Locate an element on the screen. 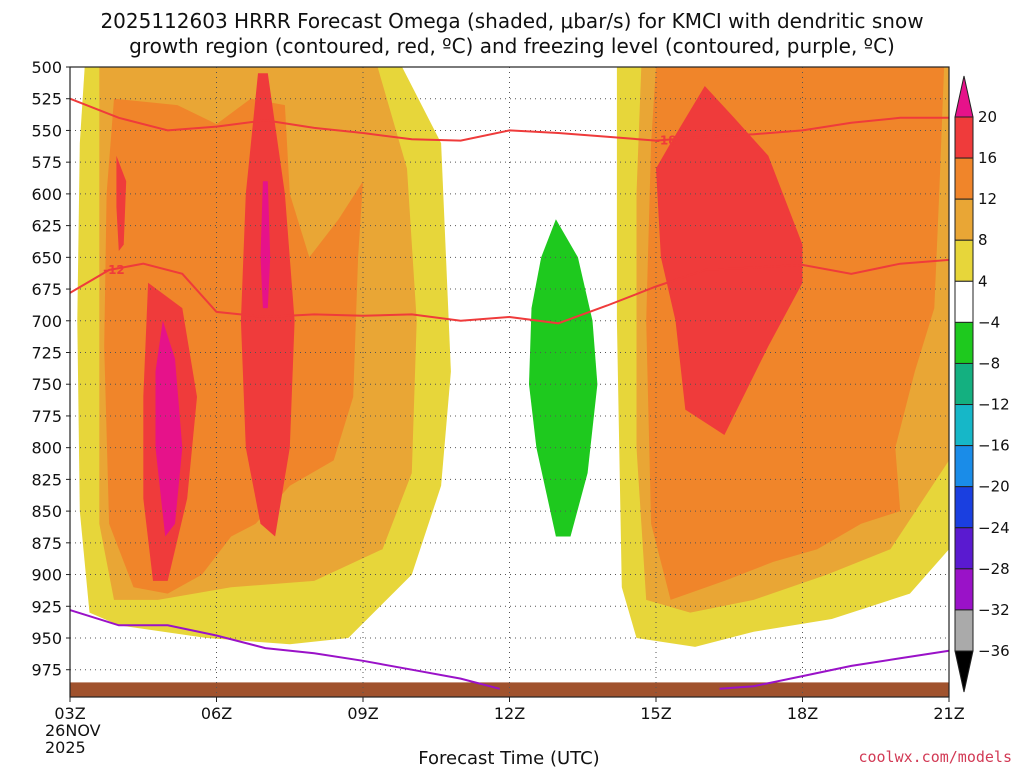  colorbar-top-cap is located at coordinates (964, 96).